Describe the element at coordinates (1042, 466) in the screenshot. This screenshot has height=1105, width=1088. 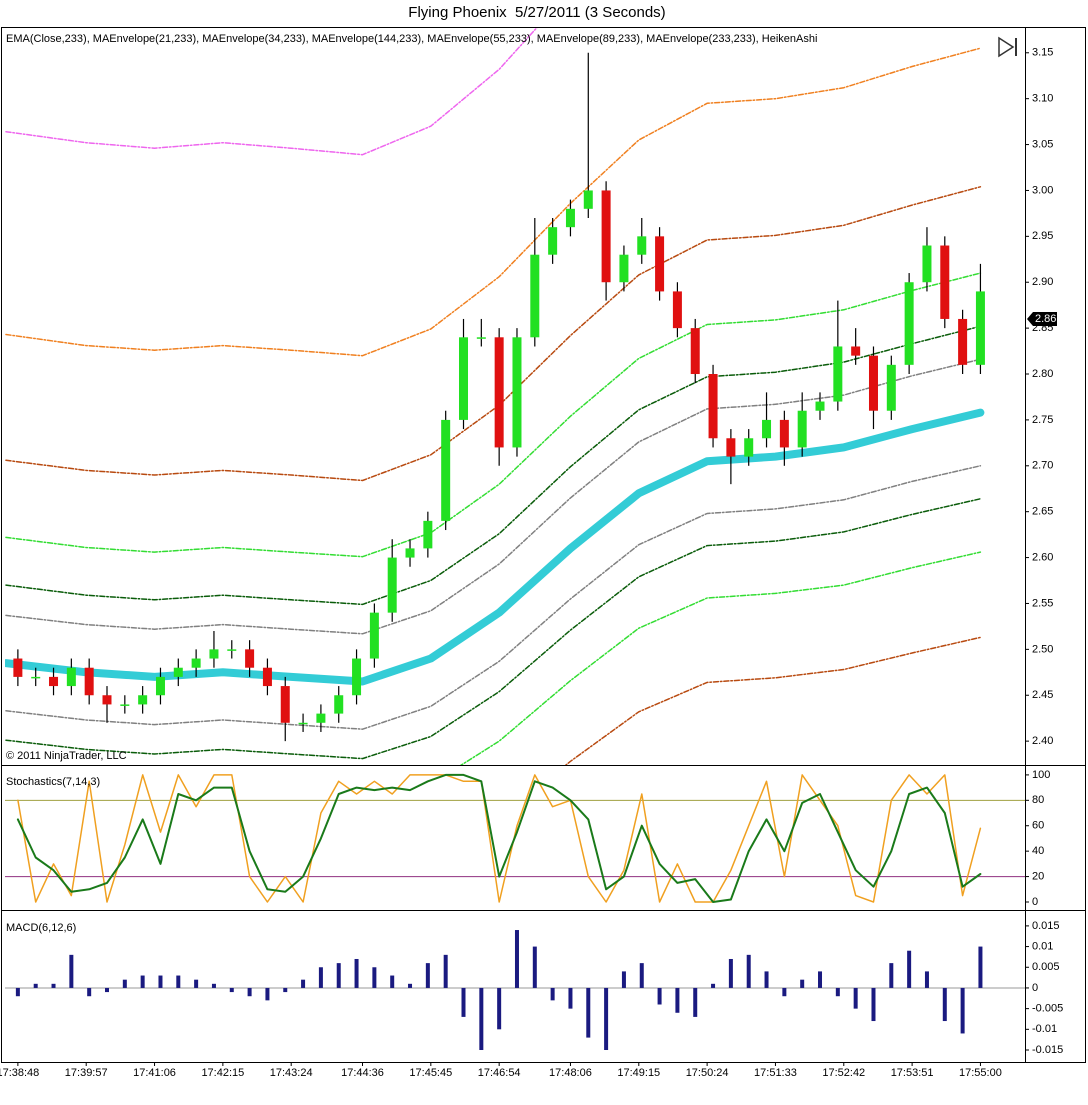
I see `y-tick-label: 2.70` at that location.